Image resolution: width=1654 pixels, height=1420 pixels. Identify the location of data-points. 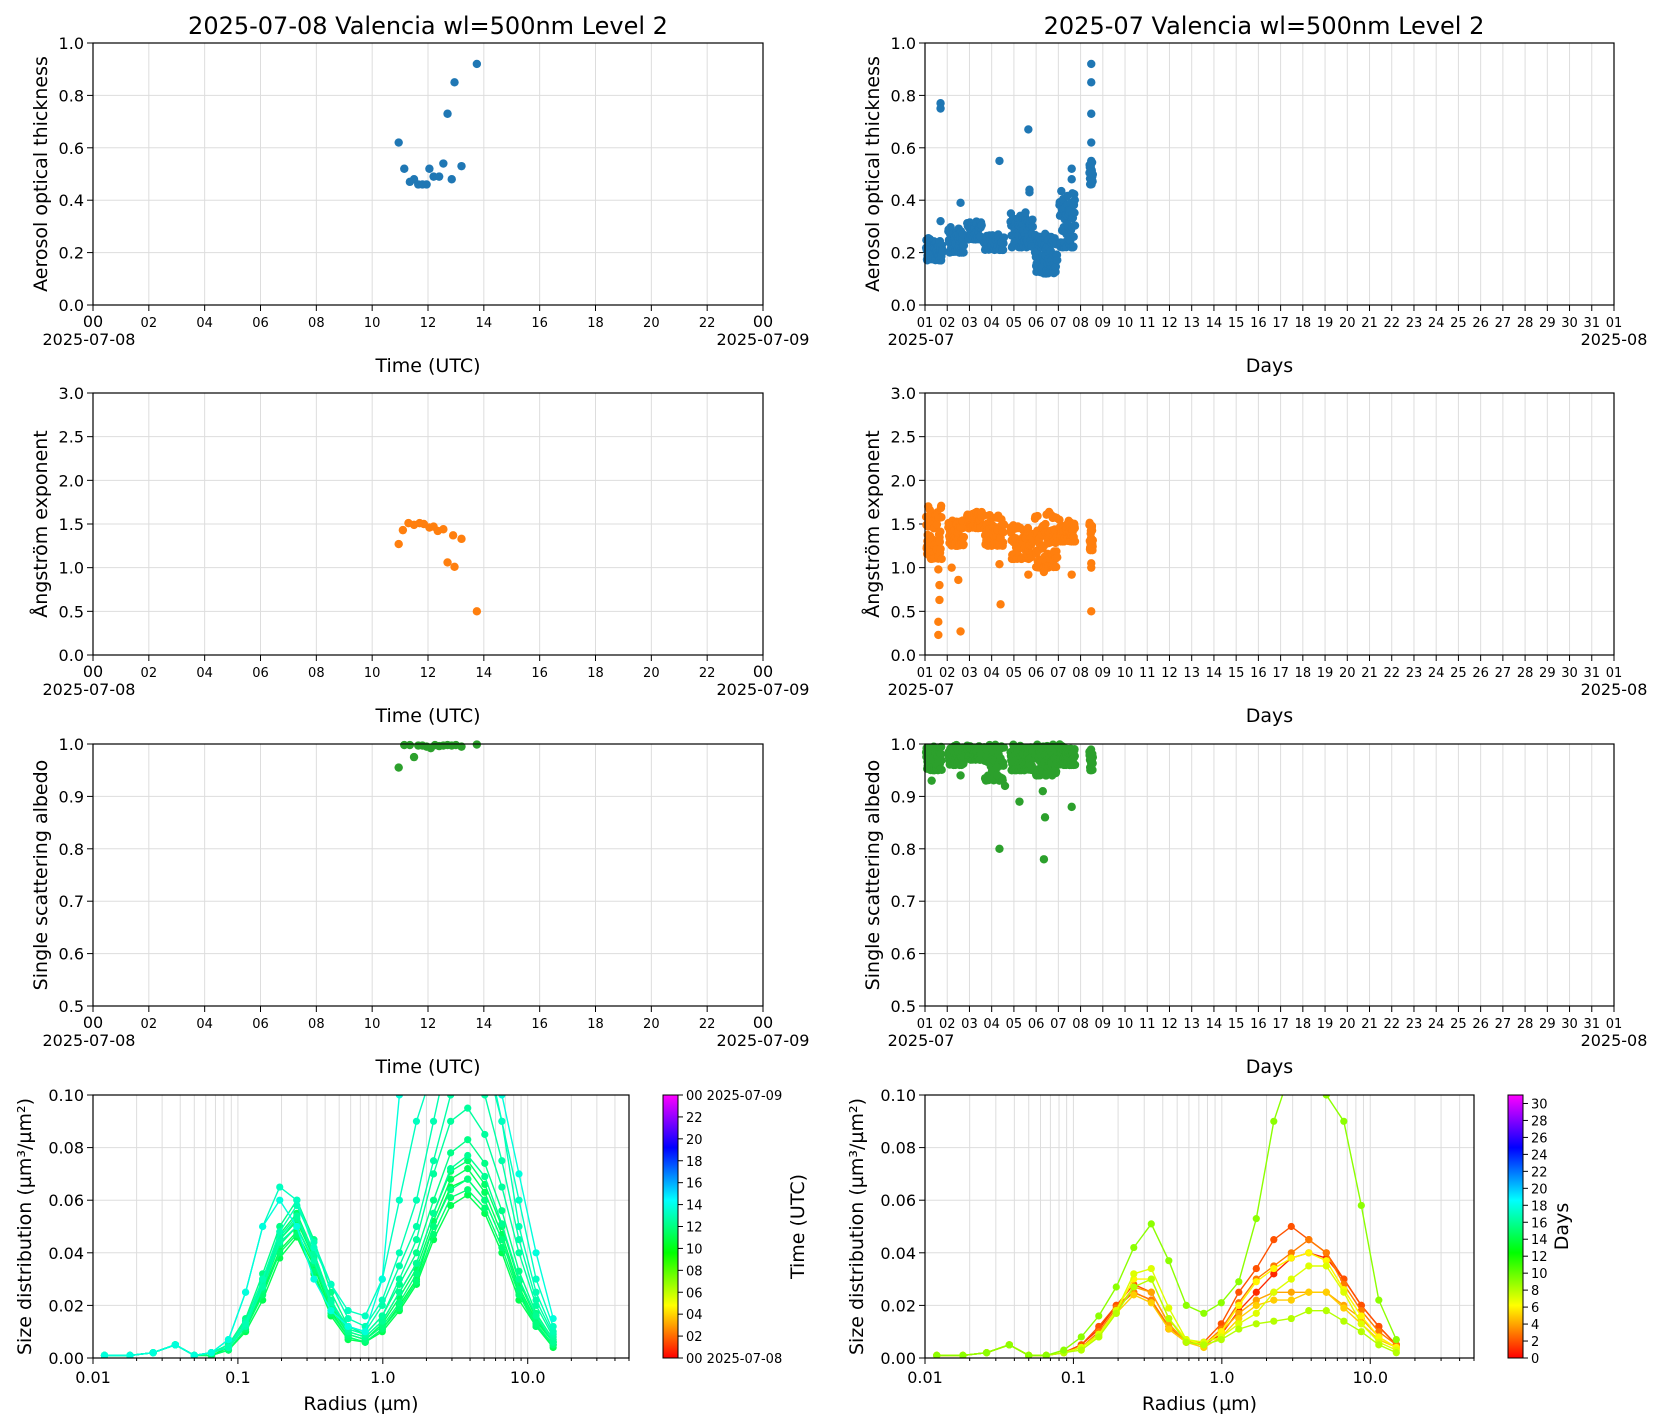
(438, 124).